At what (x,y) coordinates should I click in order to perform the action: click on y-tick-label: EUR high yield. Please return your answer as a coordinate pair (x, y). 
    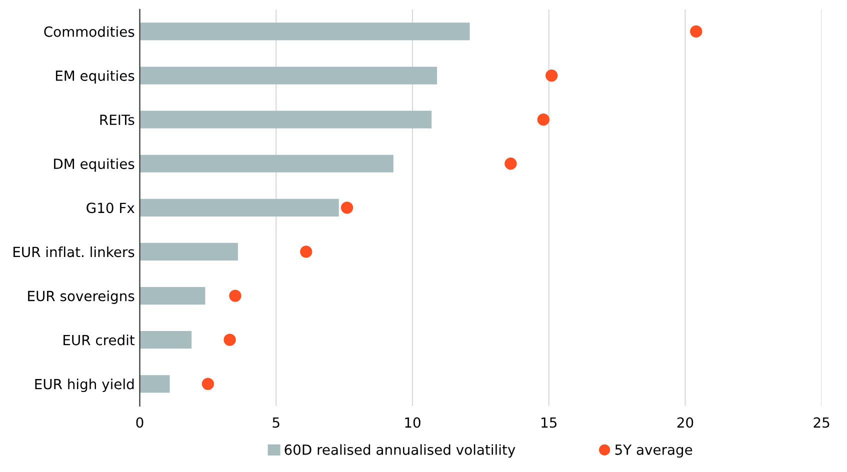
    Looking at the image, I should click on (84, 385).